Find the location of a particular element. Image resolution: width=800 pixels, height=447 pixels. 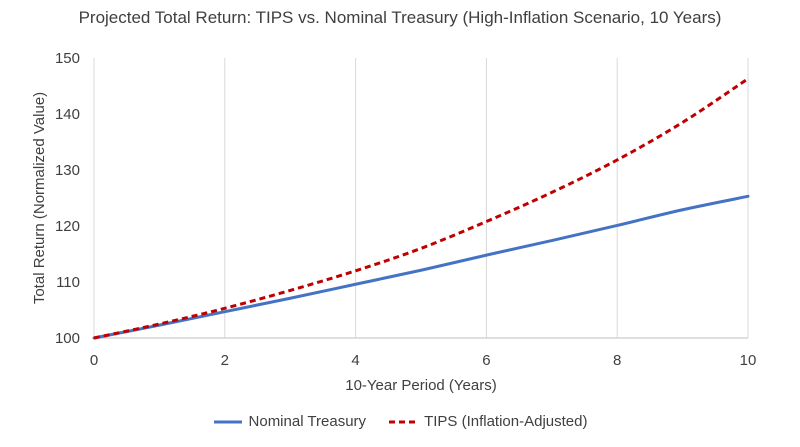

y-tick-label-150: 150 is located at coordinates (67, 58).